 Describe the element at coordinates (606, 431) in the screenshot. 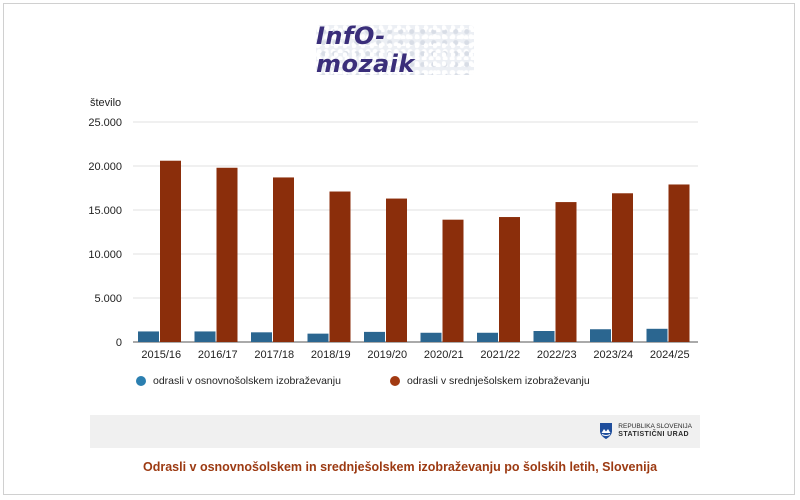

I see `slovenia-shield-icon` at that location.